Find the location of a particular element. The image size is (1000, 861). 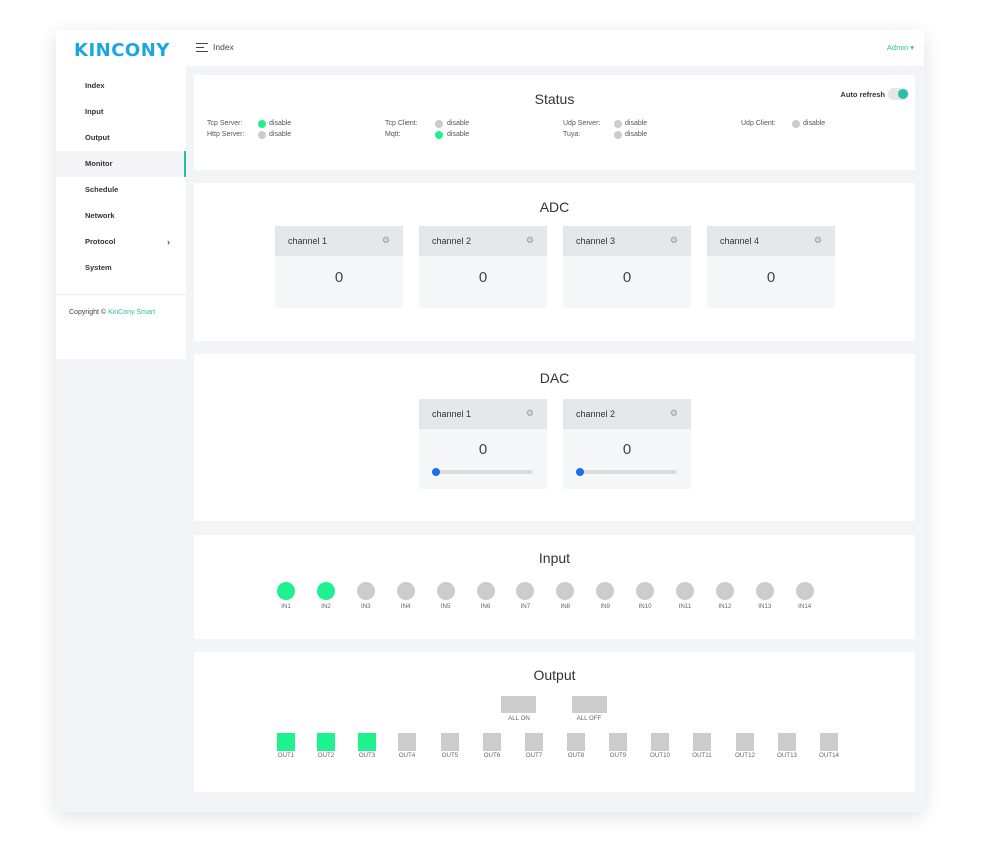

output-label: OUT12 is located at coordinates (745, 755).